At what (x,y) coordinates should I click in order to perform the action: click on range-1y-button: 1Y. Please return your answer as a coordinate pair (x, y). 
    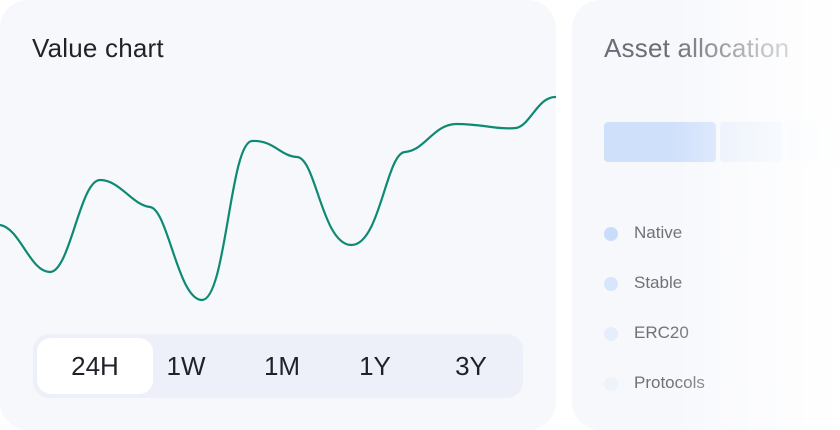
    Looking at the image, I should click on (375, 366).